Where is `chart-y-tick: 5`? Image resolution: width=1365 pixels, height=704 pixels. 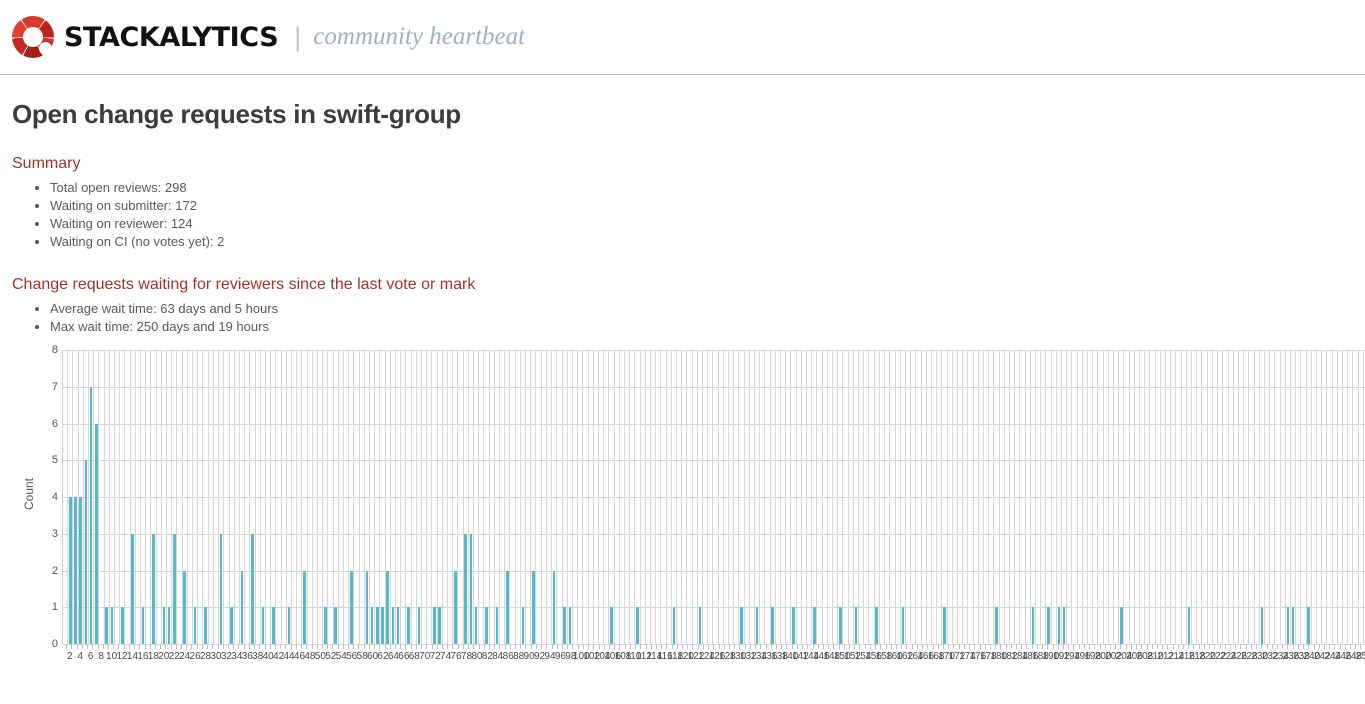 chart-y-tick: 5 is located at coordinates (54, 460).